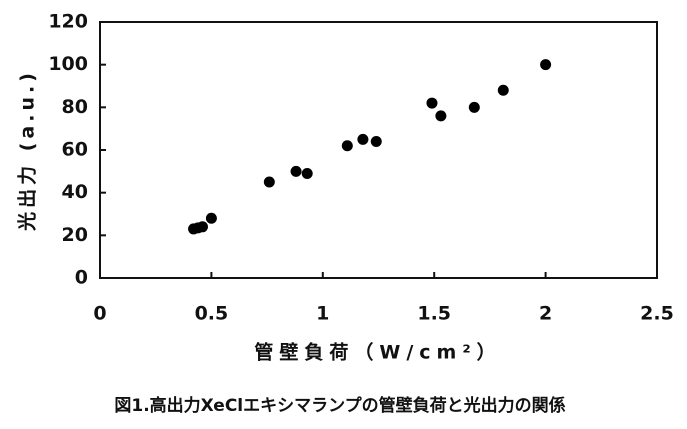  I want to click on y-axis-label: 光出力 (a.u.), so click(27, 150).